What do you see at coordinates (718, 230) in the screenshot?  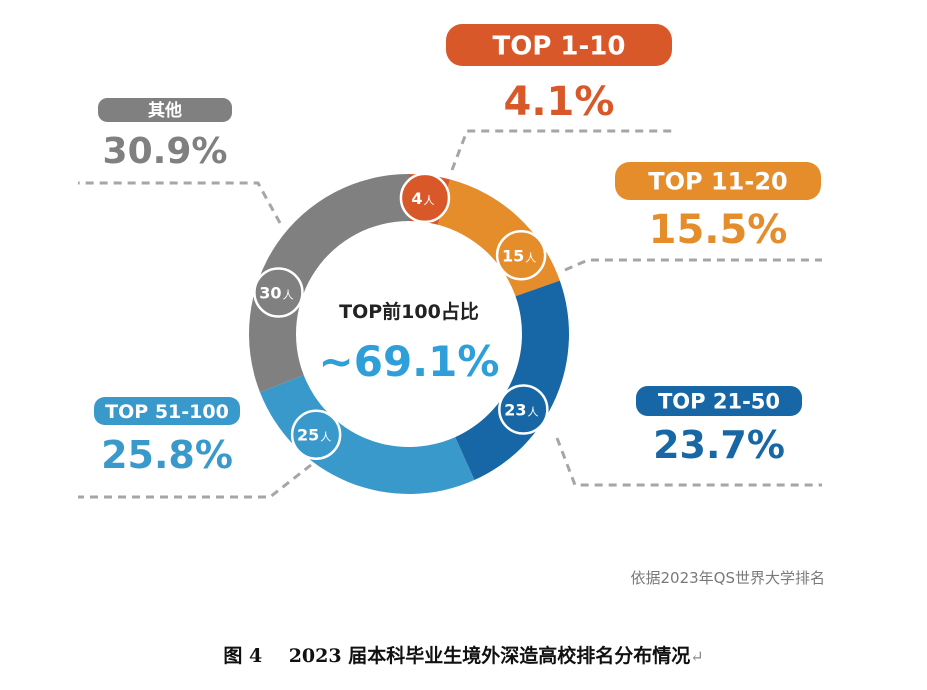 I see `label-percent: 15.5%` at bounding box center [718, 230].